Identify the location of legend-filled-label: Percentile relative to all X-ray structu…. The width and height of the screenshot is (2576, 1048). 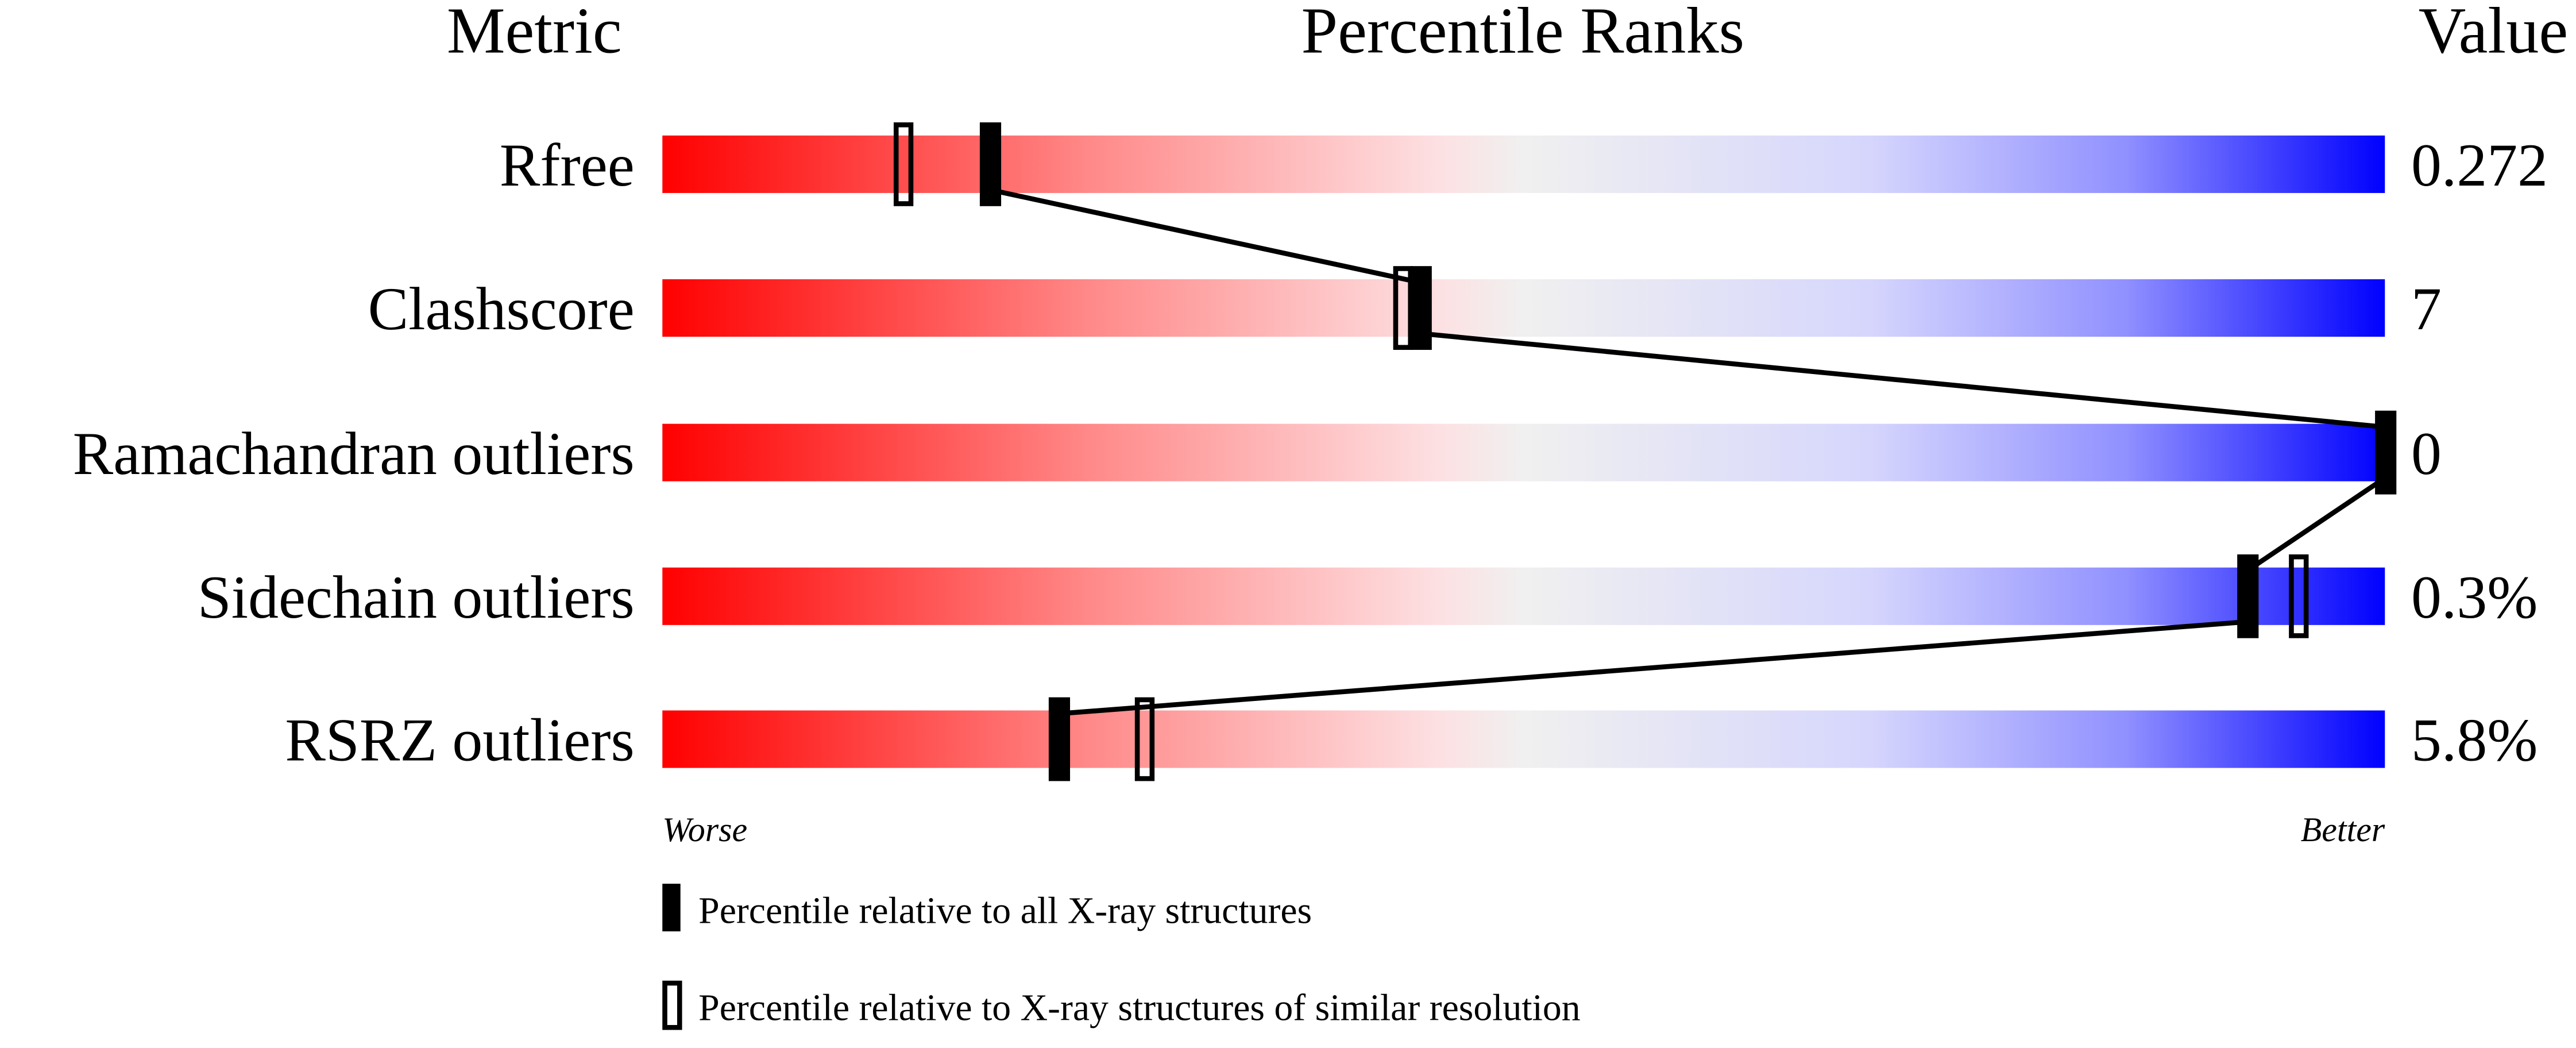
(1005, 911).